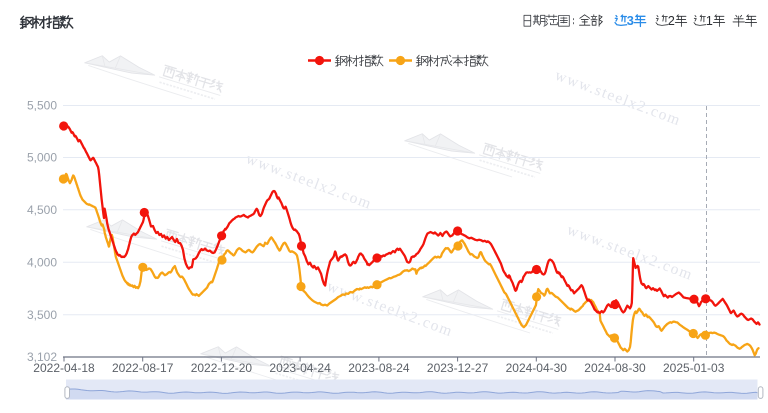  Describe the element at coordinates (709, 20) in the screenshot. I see `svg-text: 1` at that location.